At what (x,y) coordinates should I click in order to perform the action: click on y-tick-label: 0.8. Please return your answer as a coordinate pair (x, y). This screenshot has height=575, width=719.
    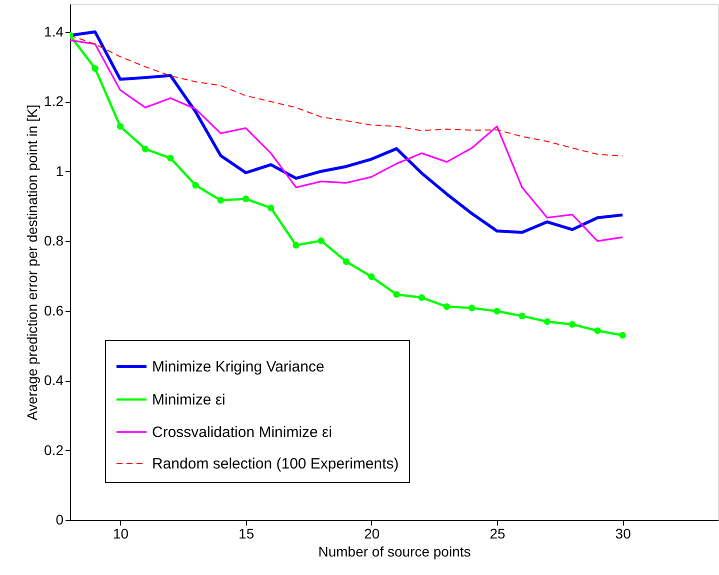
    Looking at the image, I should click on (54, 240).